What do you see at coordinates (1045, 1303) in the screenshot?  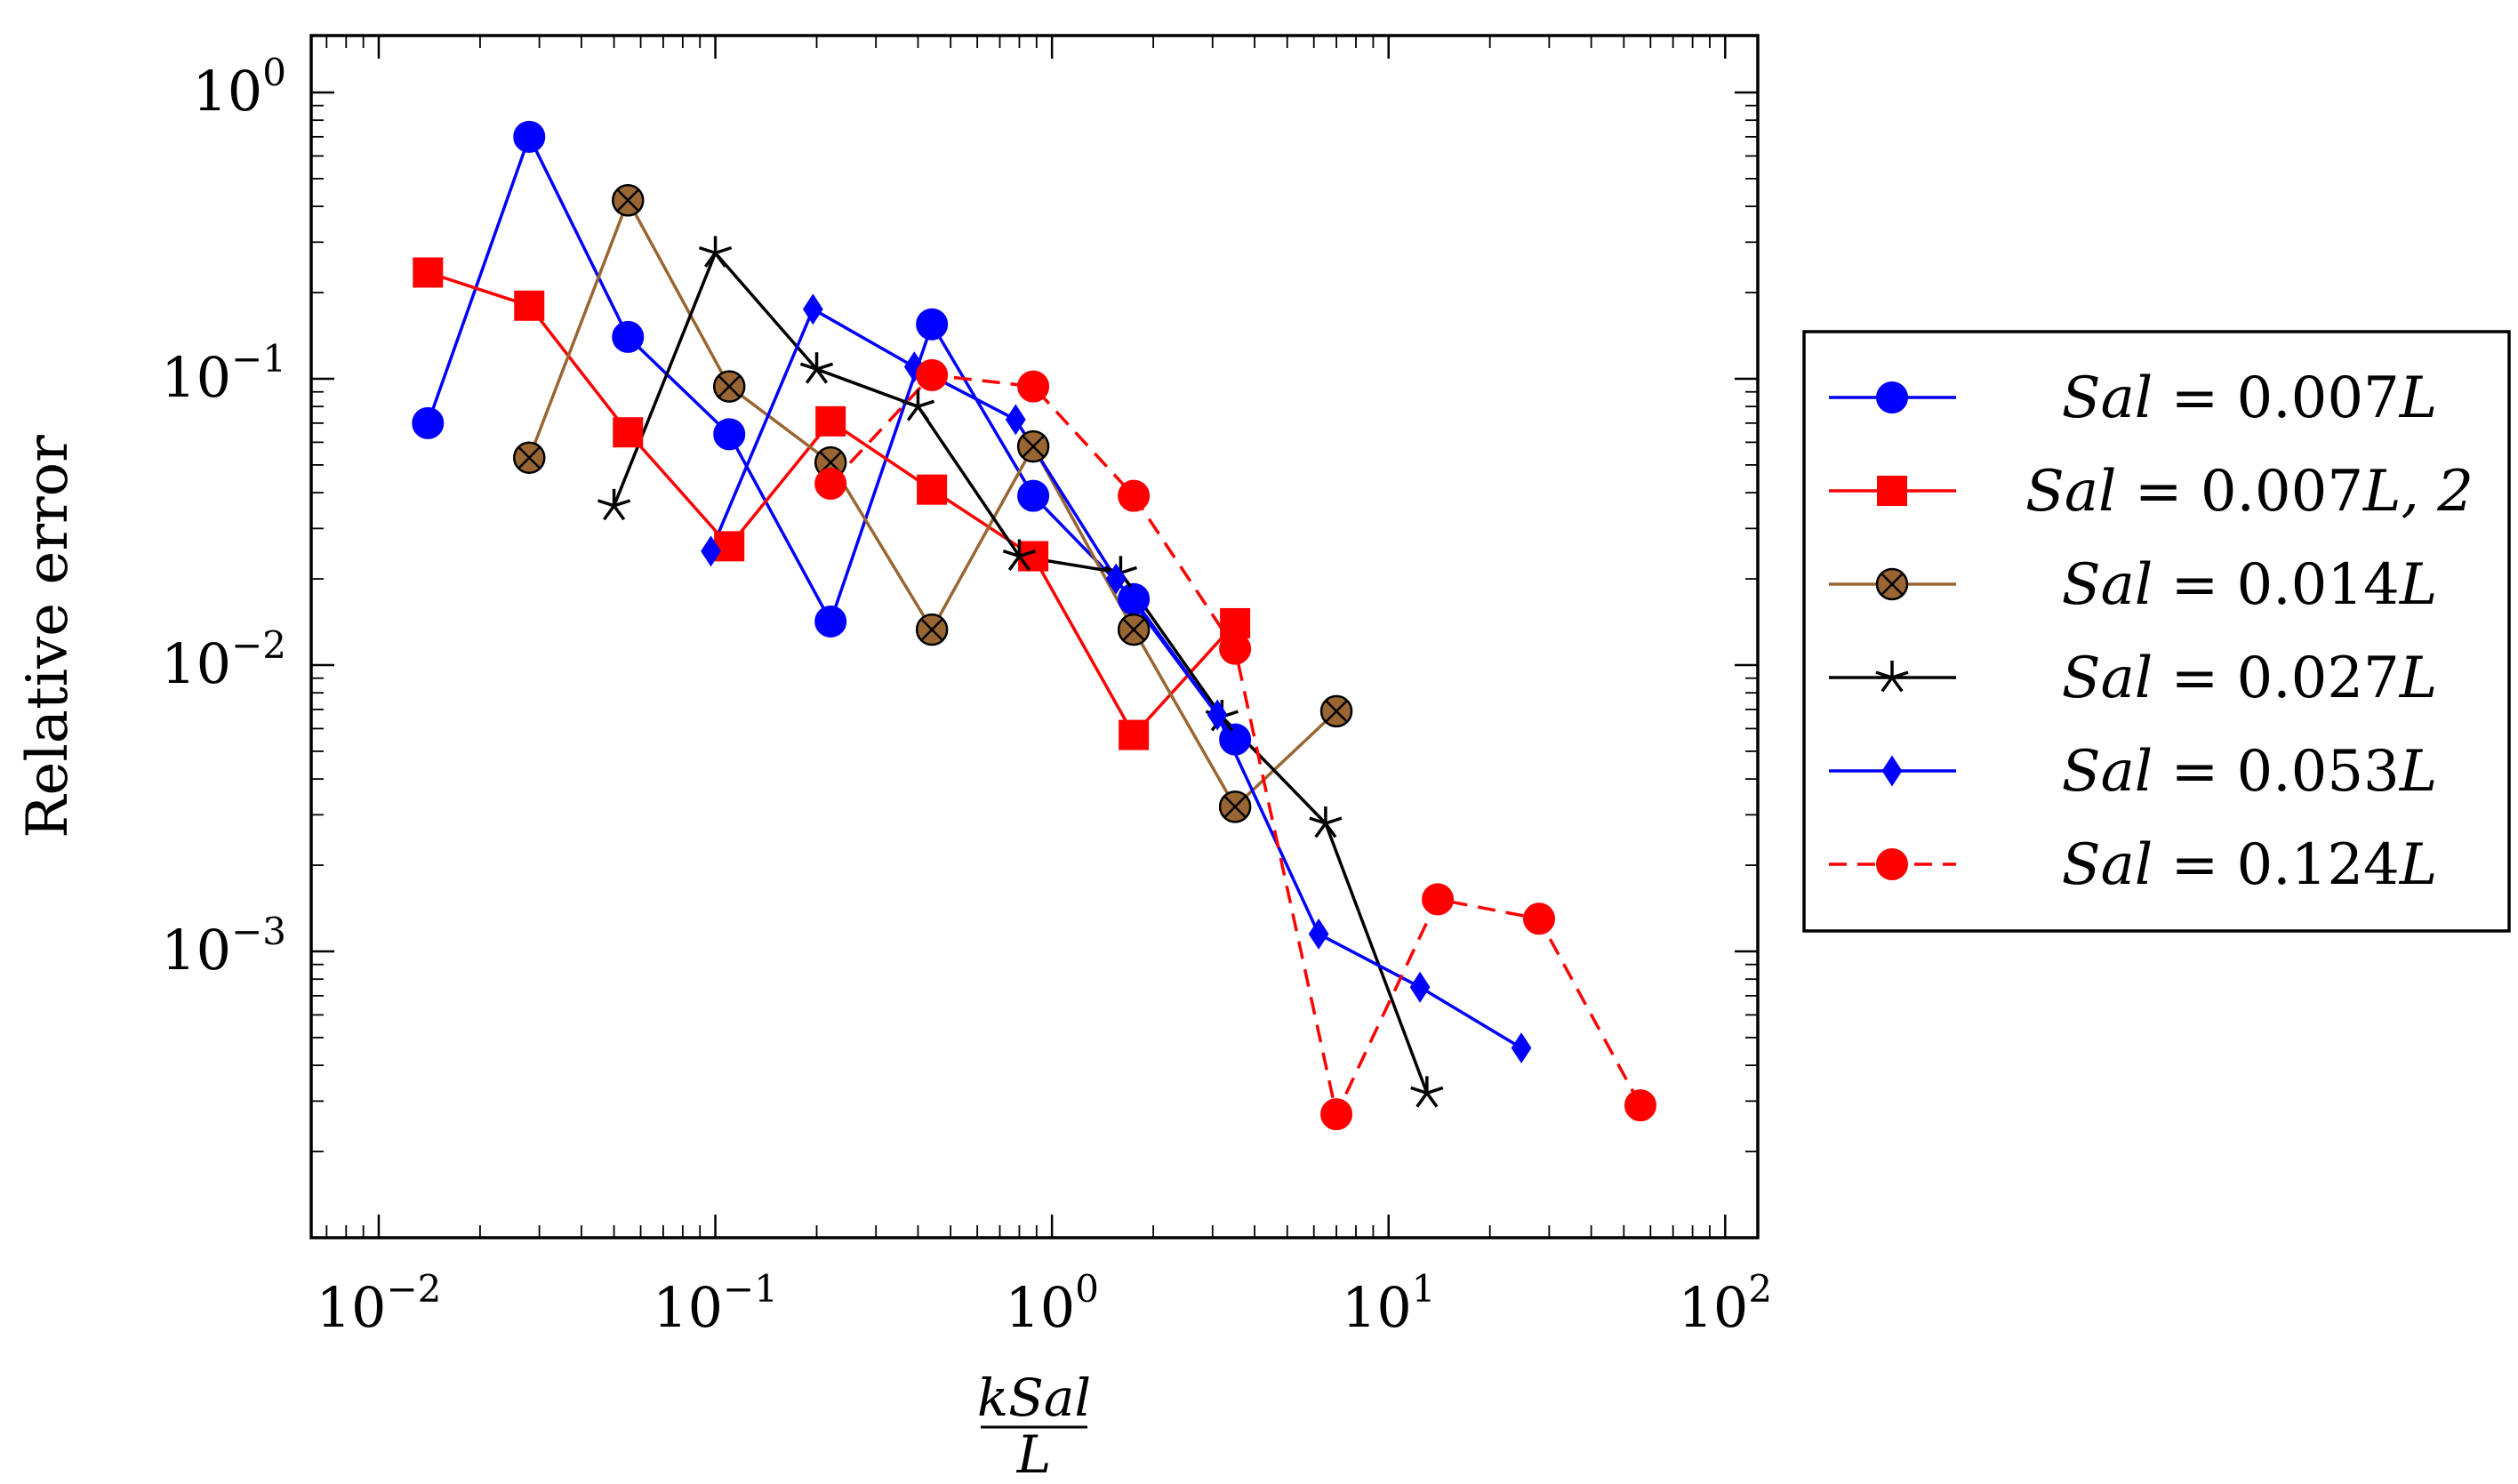 I see `x-tick-labels: 10⁻² 10⁻¹ 10⁰ 10¹ 10²` at bounding box center [1045, 1303].